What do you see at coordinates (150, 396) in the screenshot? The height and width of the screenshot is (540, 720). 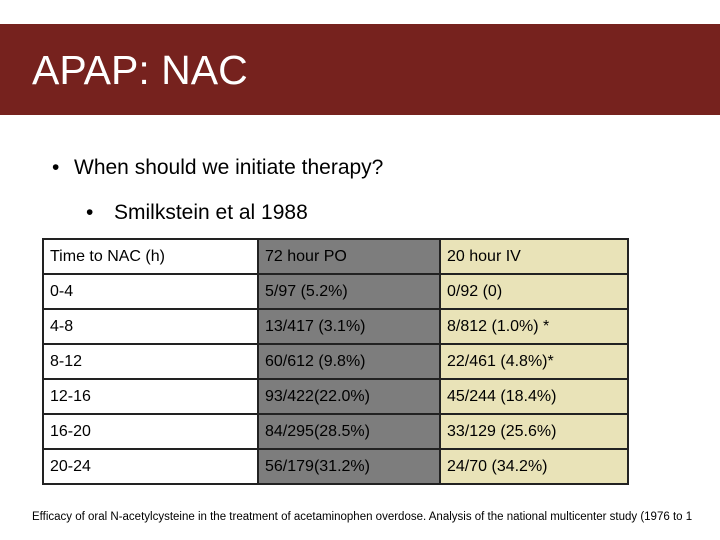 I see `cell-time: 12-16` at bounding box center [150, 396].